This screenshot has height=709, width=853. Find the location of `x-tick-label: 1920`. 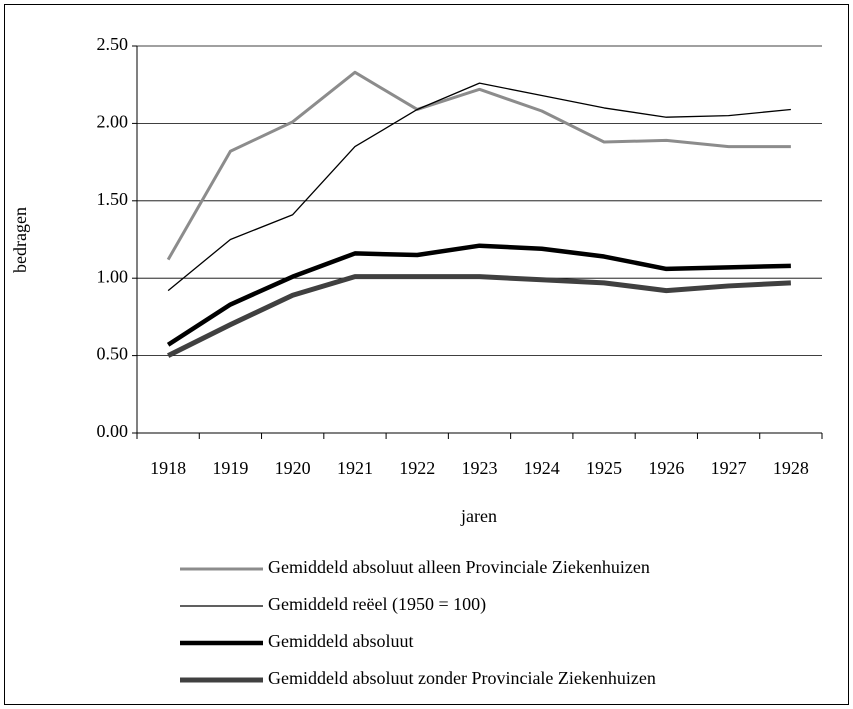

x-tick-label: 1920 is located at coordinates (293, 468).